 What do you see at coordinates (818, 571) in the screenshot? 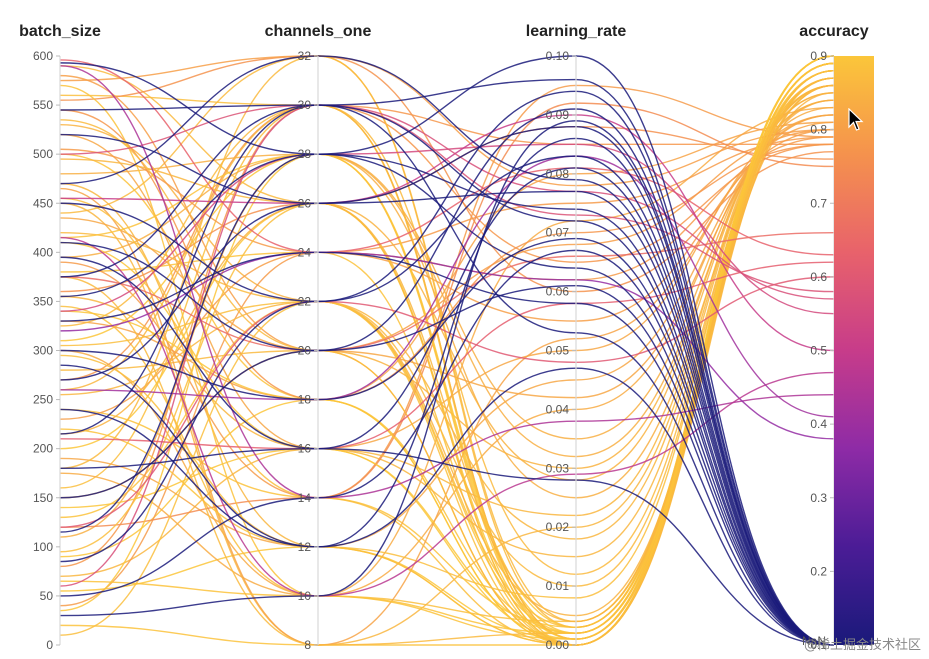
I see `tick-label-accuracy: 0.2` at bounding box center [818, 571].